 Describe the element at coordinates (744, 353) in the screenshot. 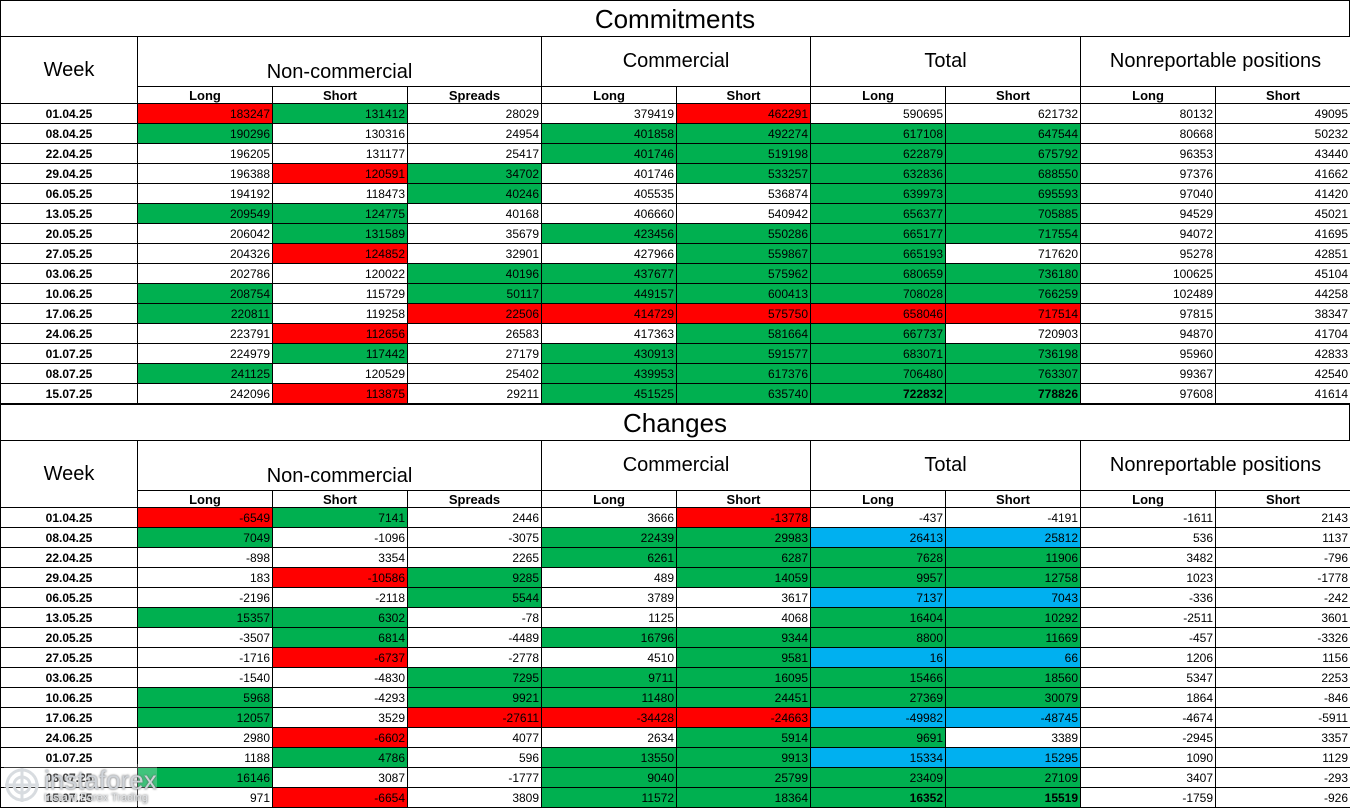

I see `value-cell: 591577` at that location.